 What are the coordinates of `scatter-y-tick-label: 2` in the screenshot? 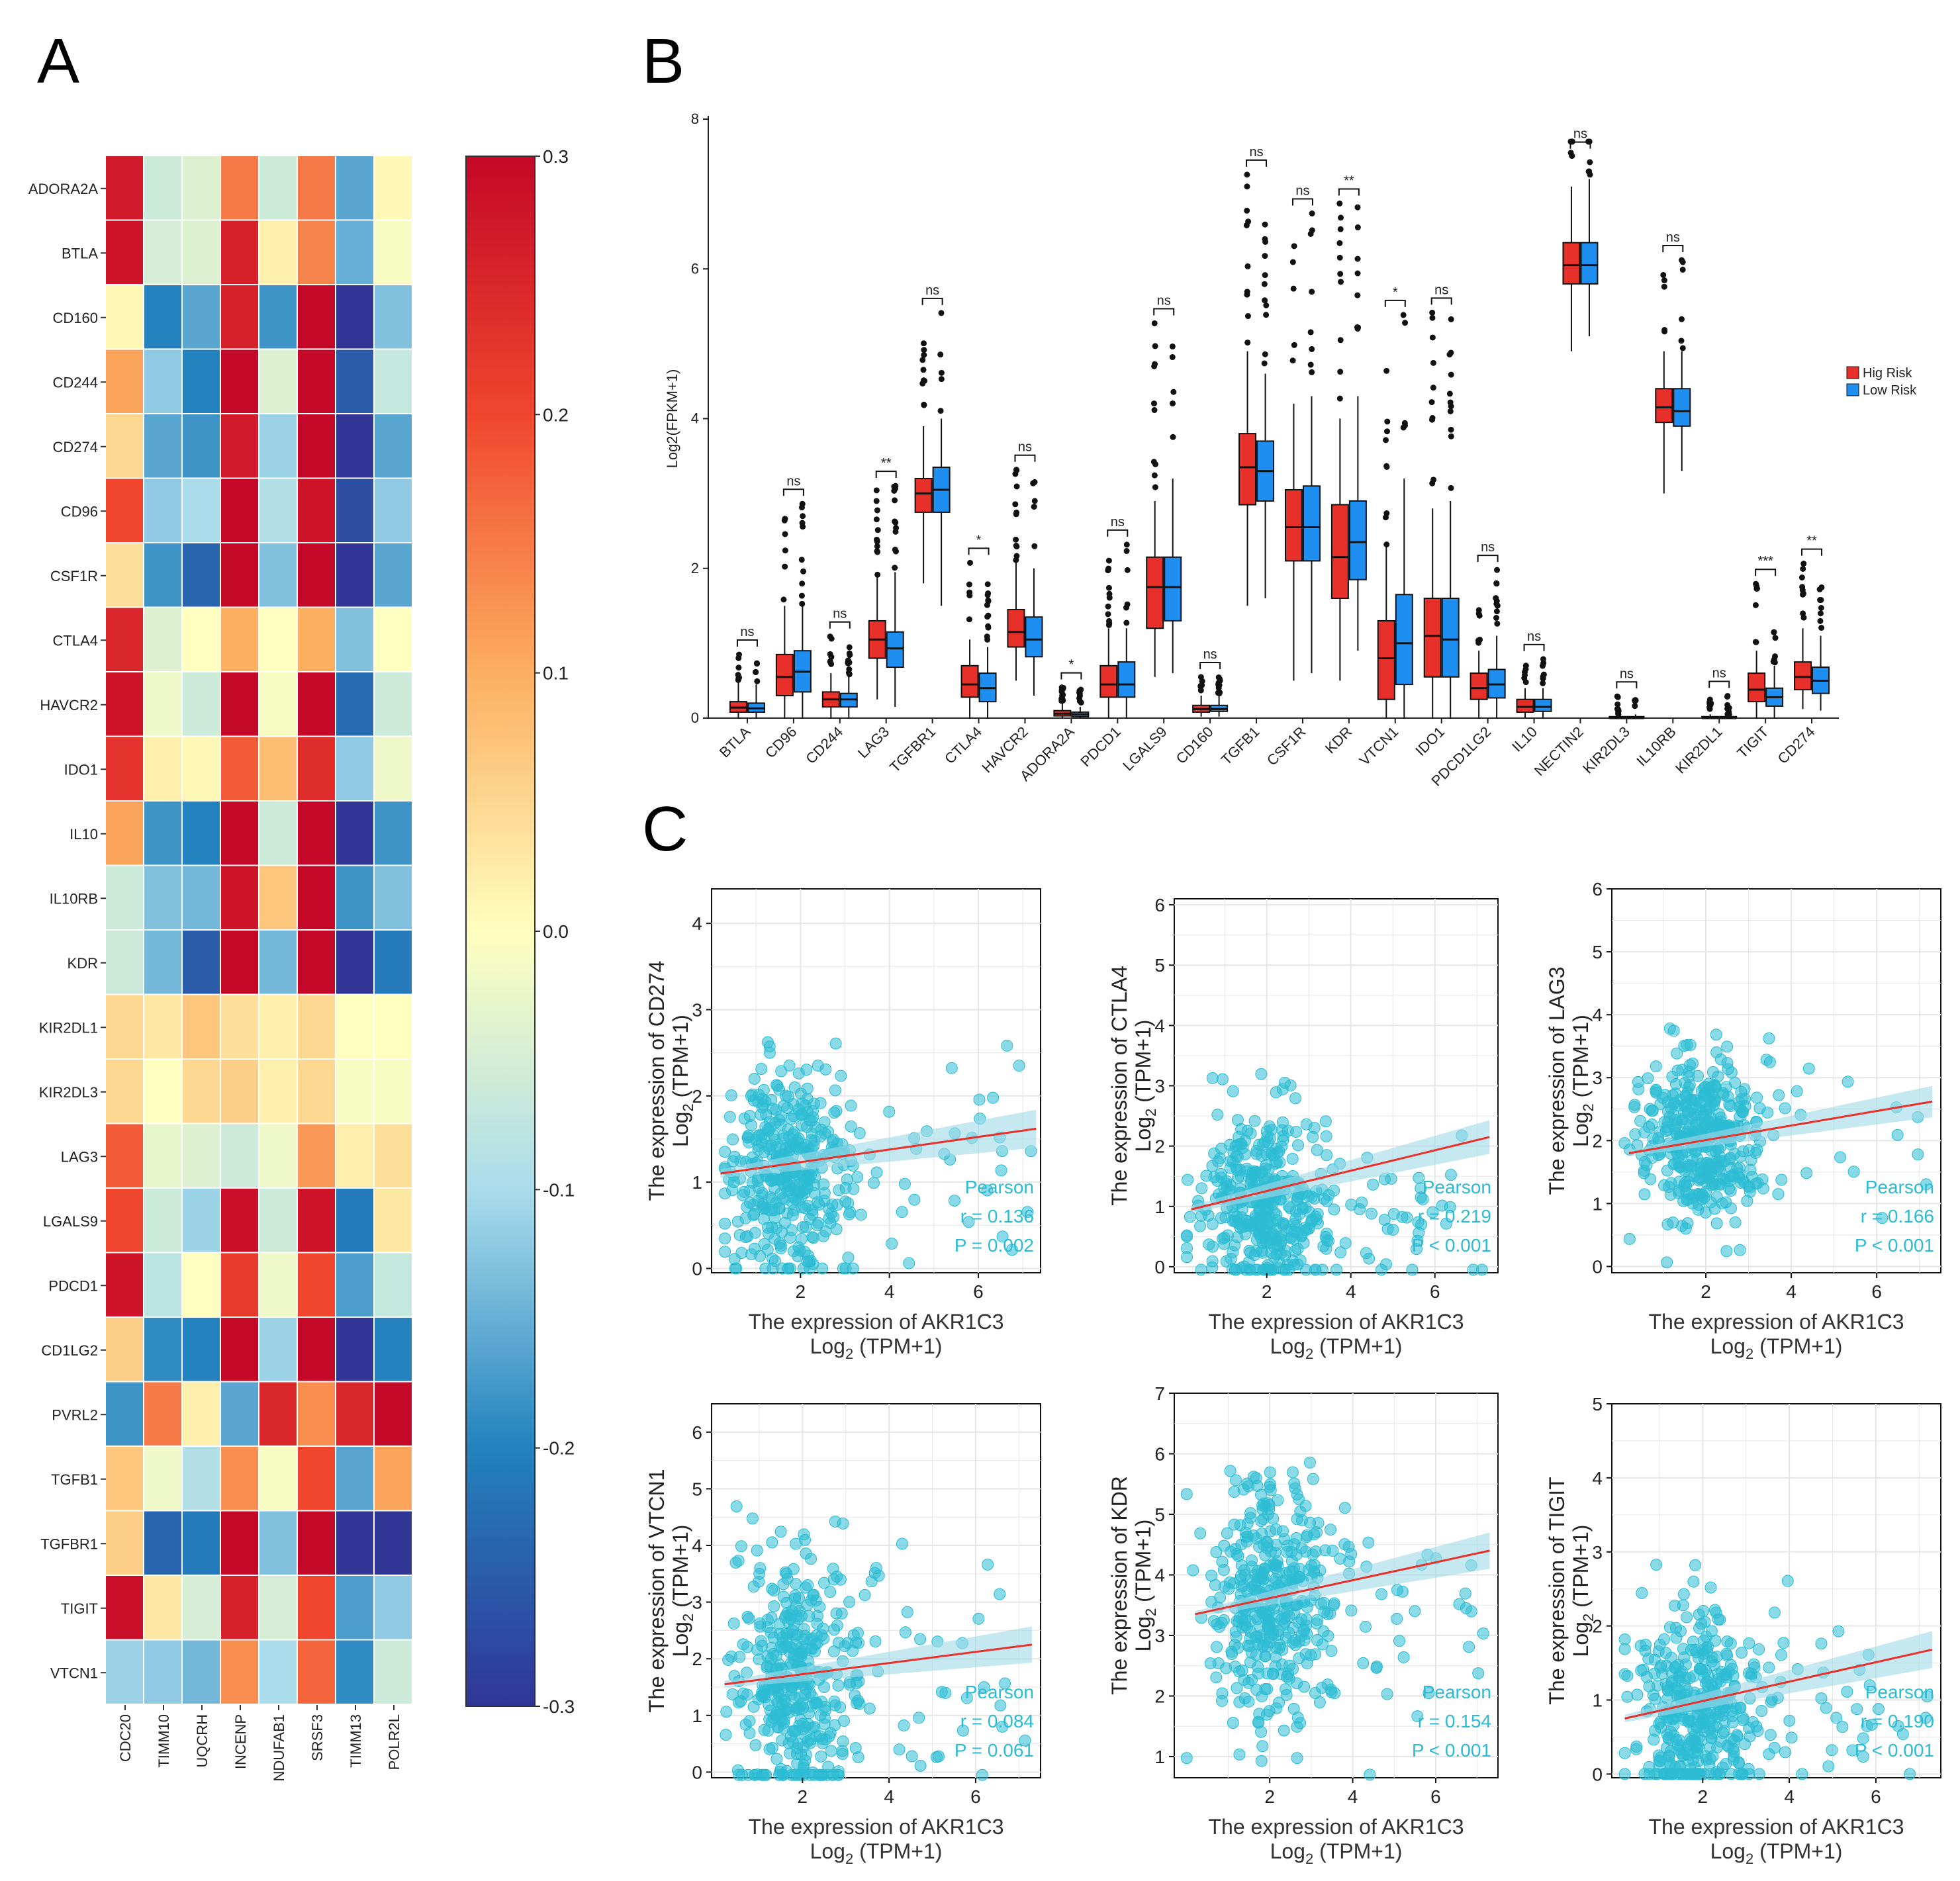 It's located at (1597, 1140).